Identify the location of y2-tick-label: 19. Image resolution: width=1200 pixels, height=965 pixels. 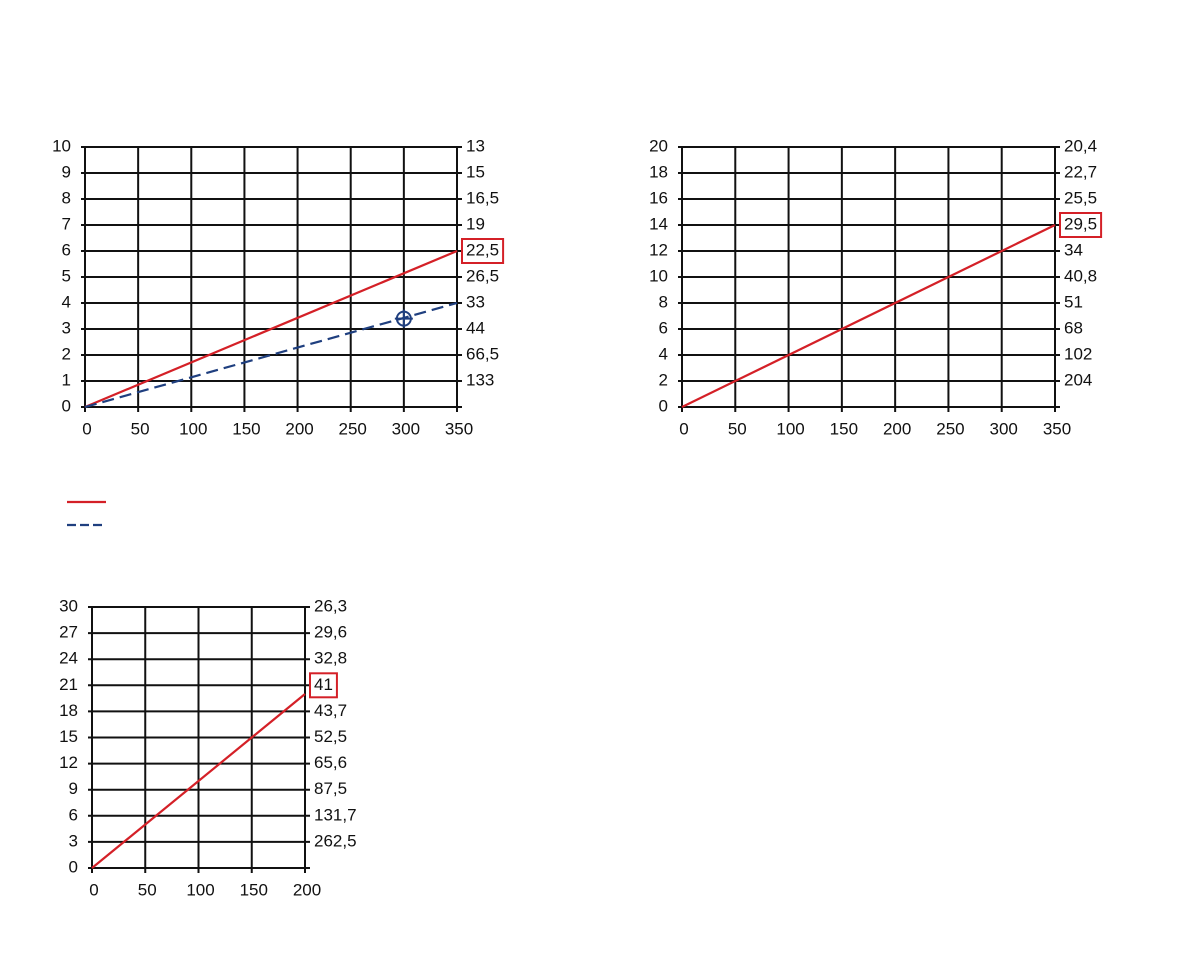
(475, 223).